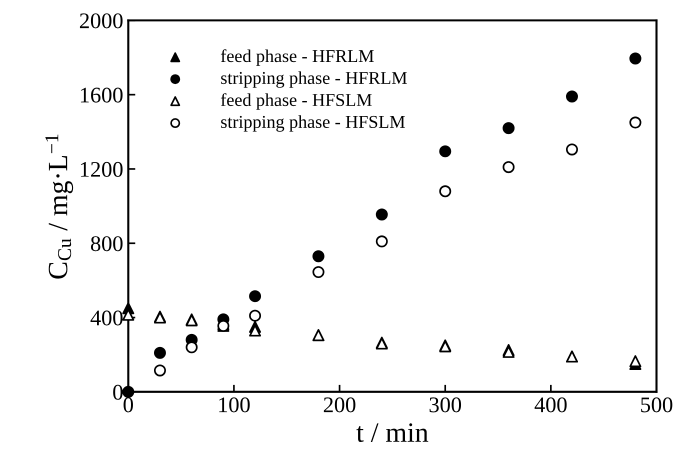  I want to click on legend-label: stripping phase - HFSLM, so click(313, 123).